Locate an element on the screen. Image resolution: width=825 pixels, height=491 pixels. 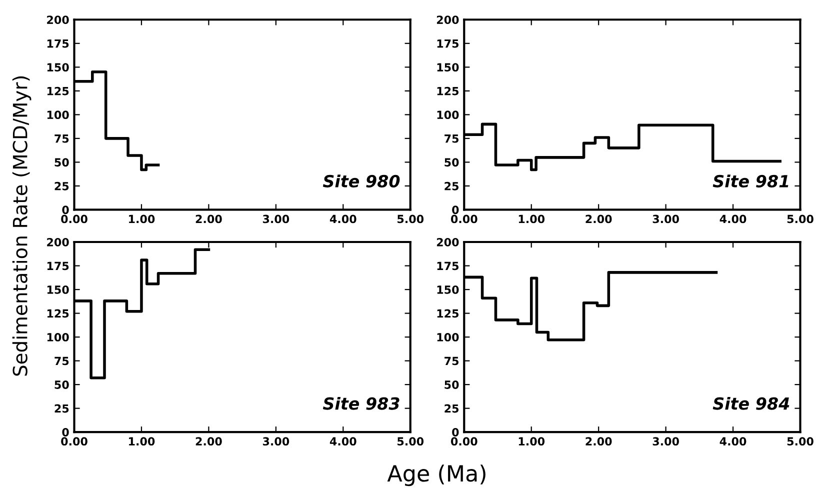
annotation: Site 984 is located at coordinates (751, 403).